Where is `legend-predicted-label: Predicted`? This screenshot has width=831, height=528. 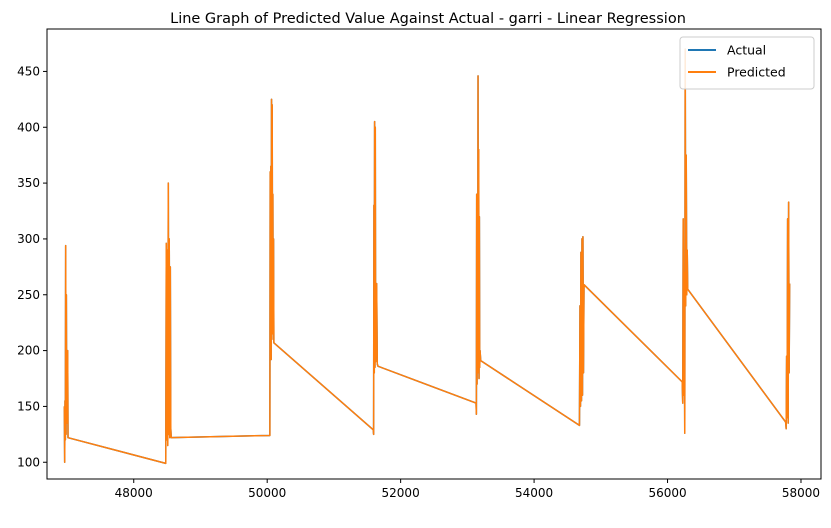
legend-predicted-label: Predicted is located at coordinates (756, 72).